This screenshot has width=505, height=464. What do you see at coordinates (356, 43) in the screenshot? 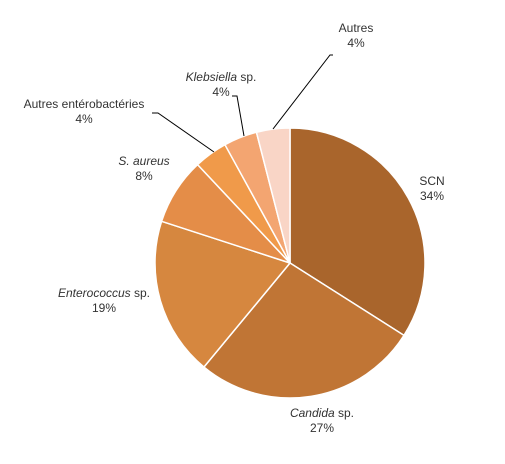
I see `slice-value-label-7: 4%` at bounding box center [356, 43].